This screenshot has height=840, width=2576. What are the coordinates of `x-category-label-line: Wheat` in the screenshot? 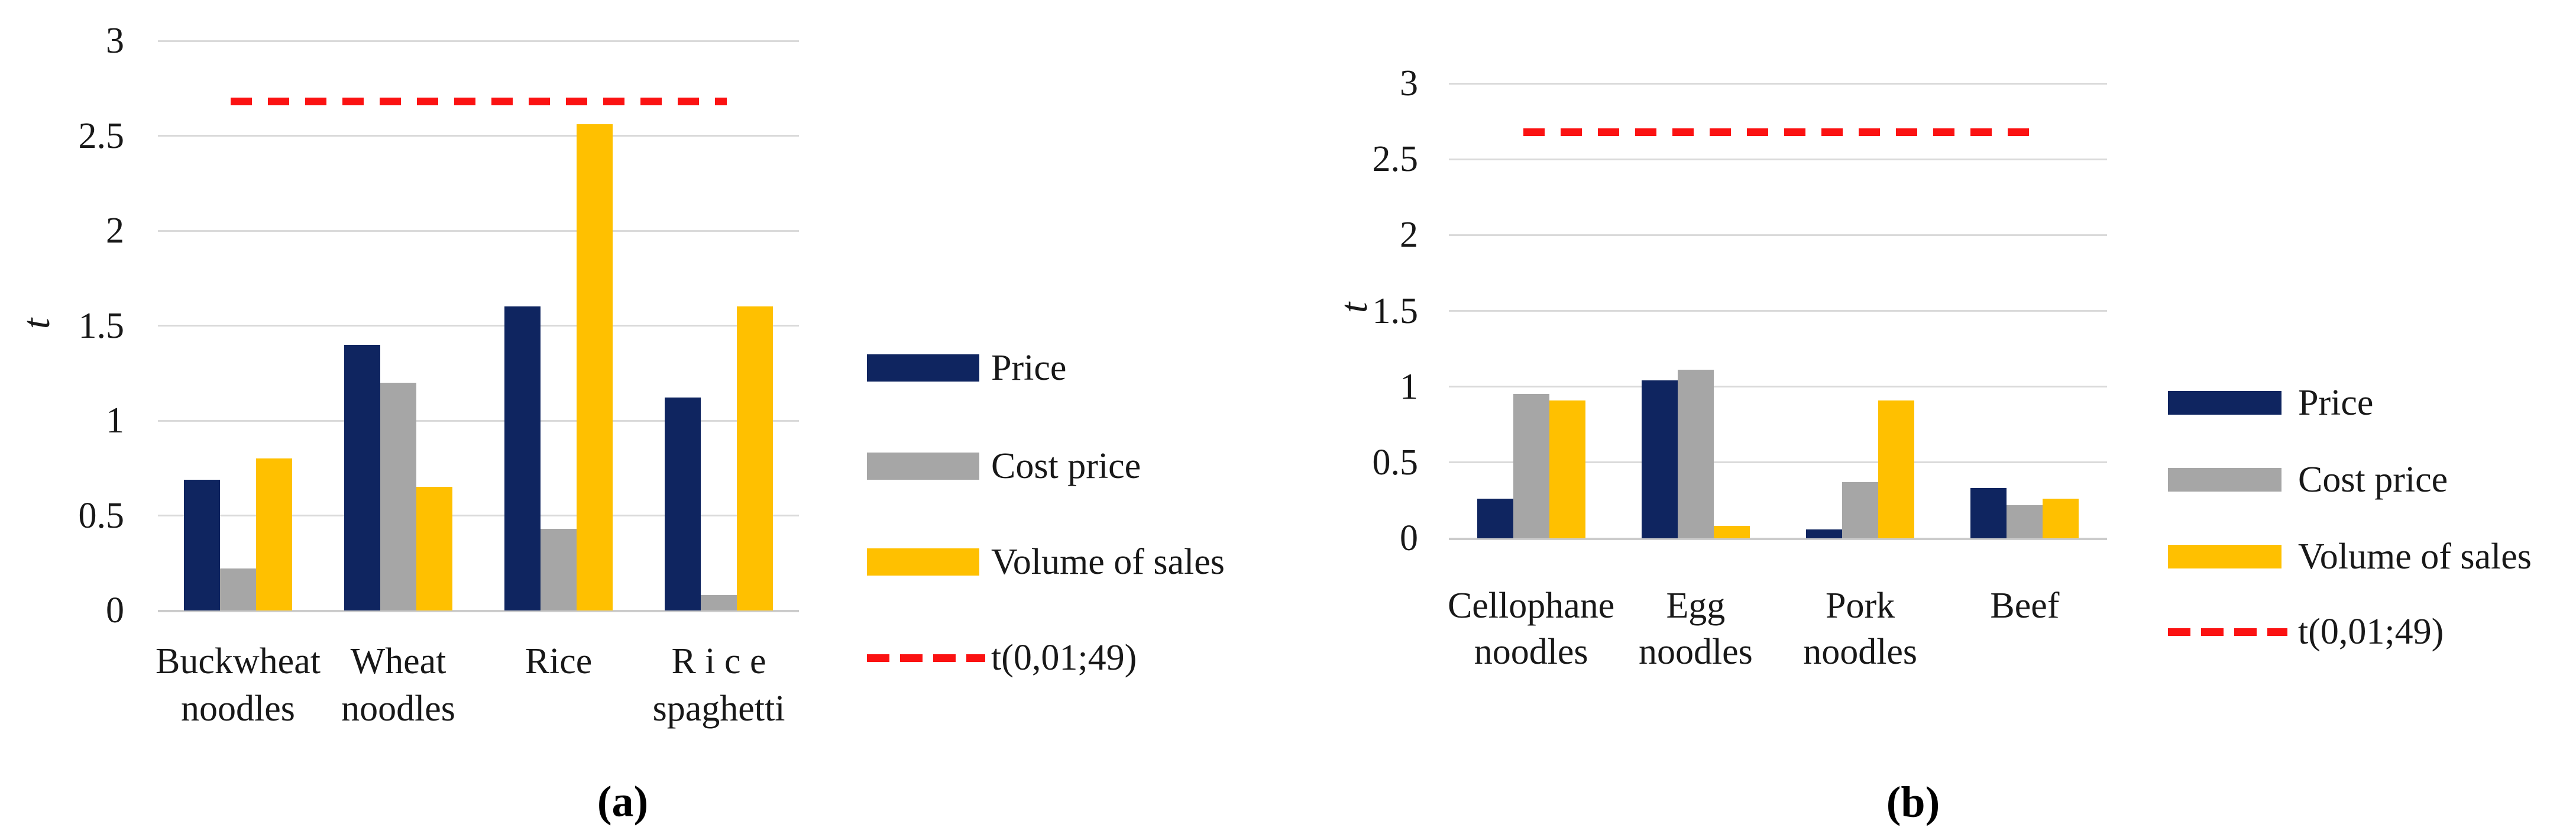 It's located at (398, 661).